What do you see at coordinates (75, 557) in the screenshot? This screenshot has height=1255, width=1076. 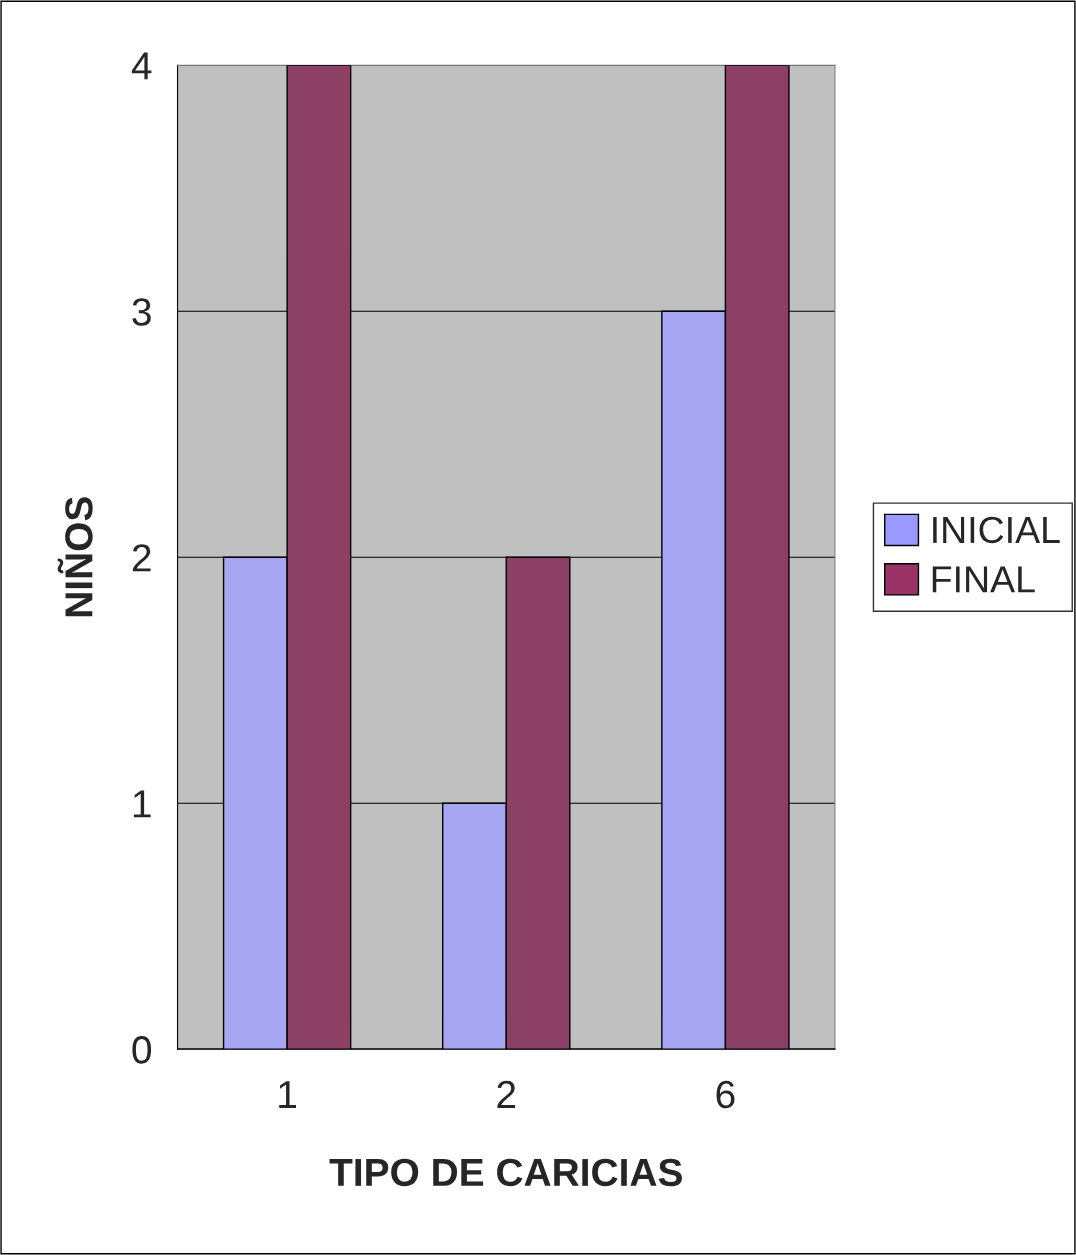 I see `y-axis-title: NIÑOS` at bounding box center [75, 557].